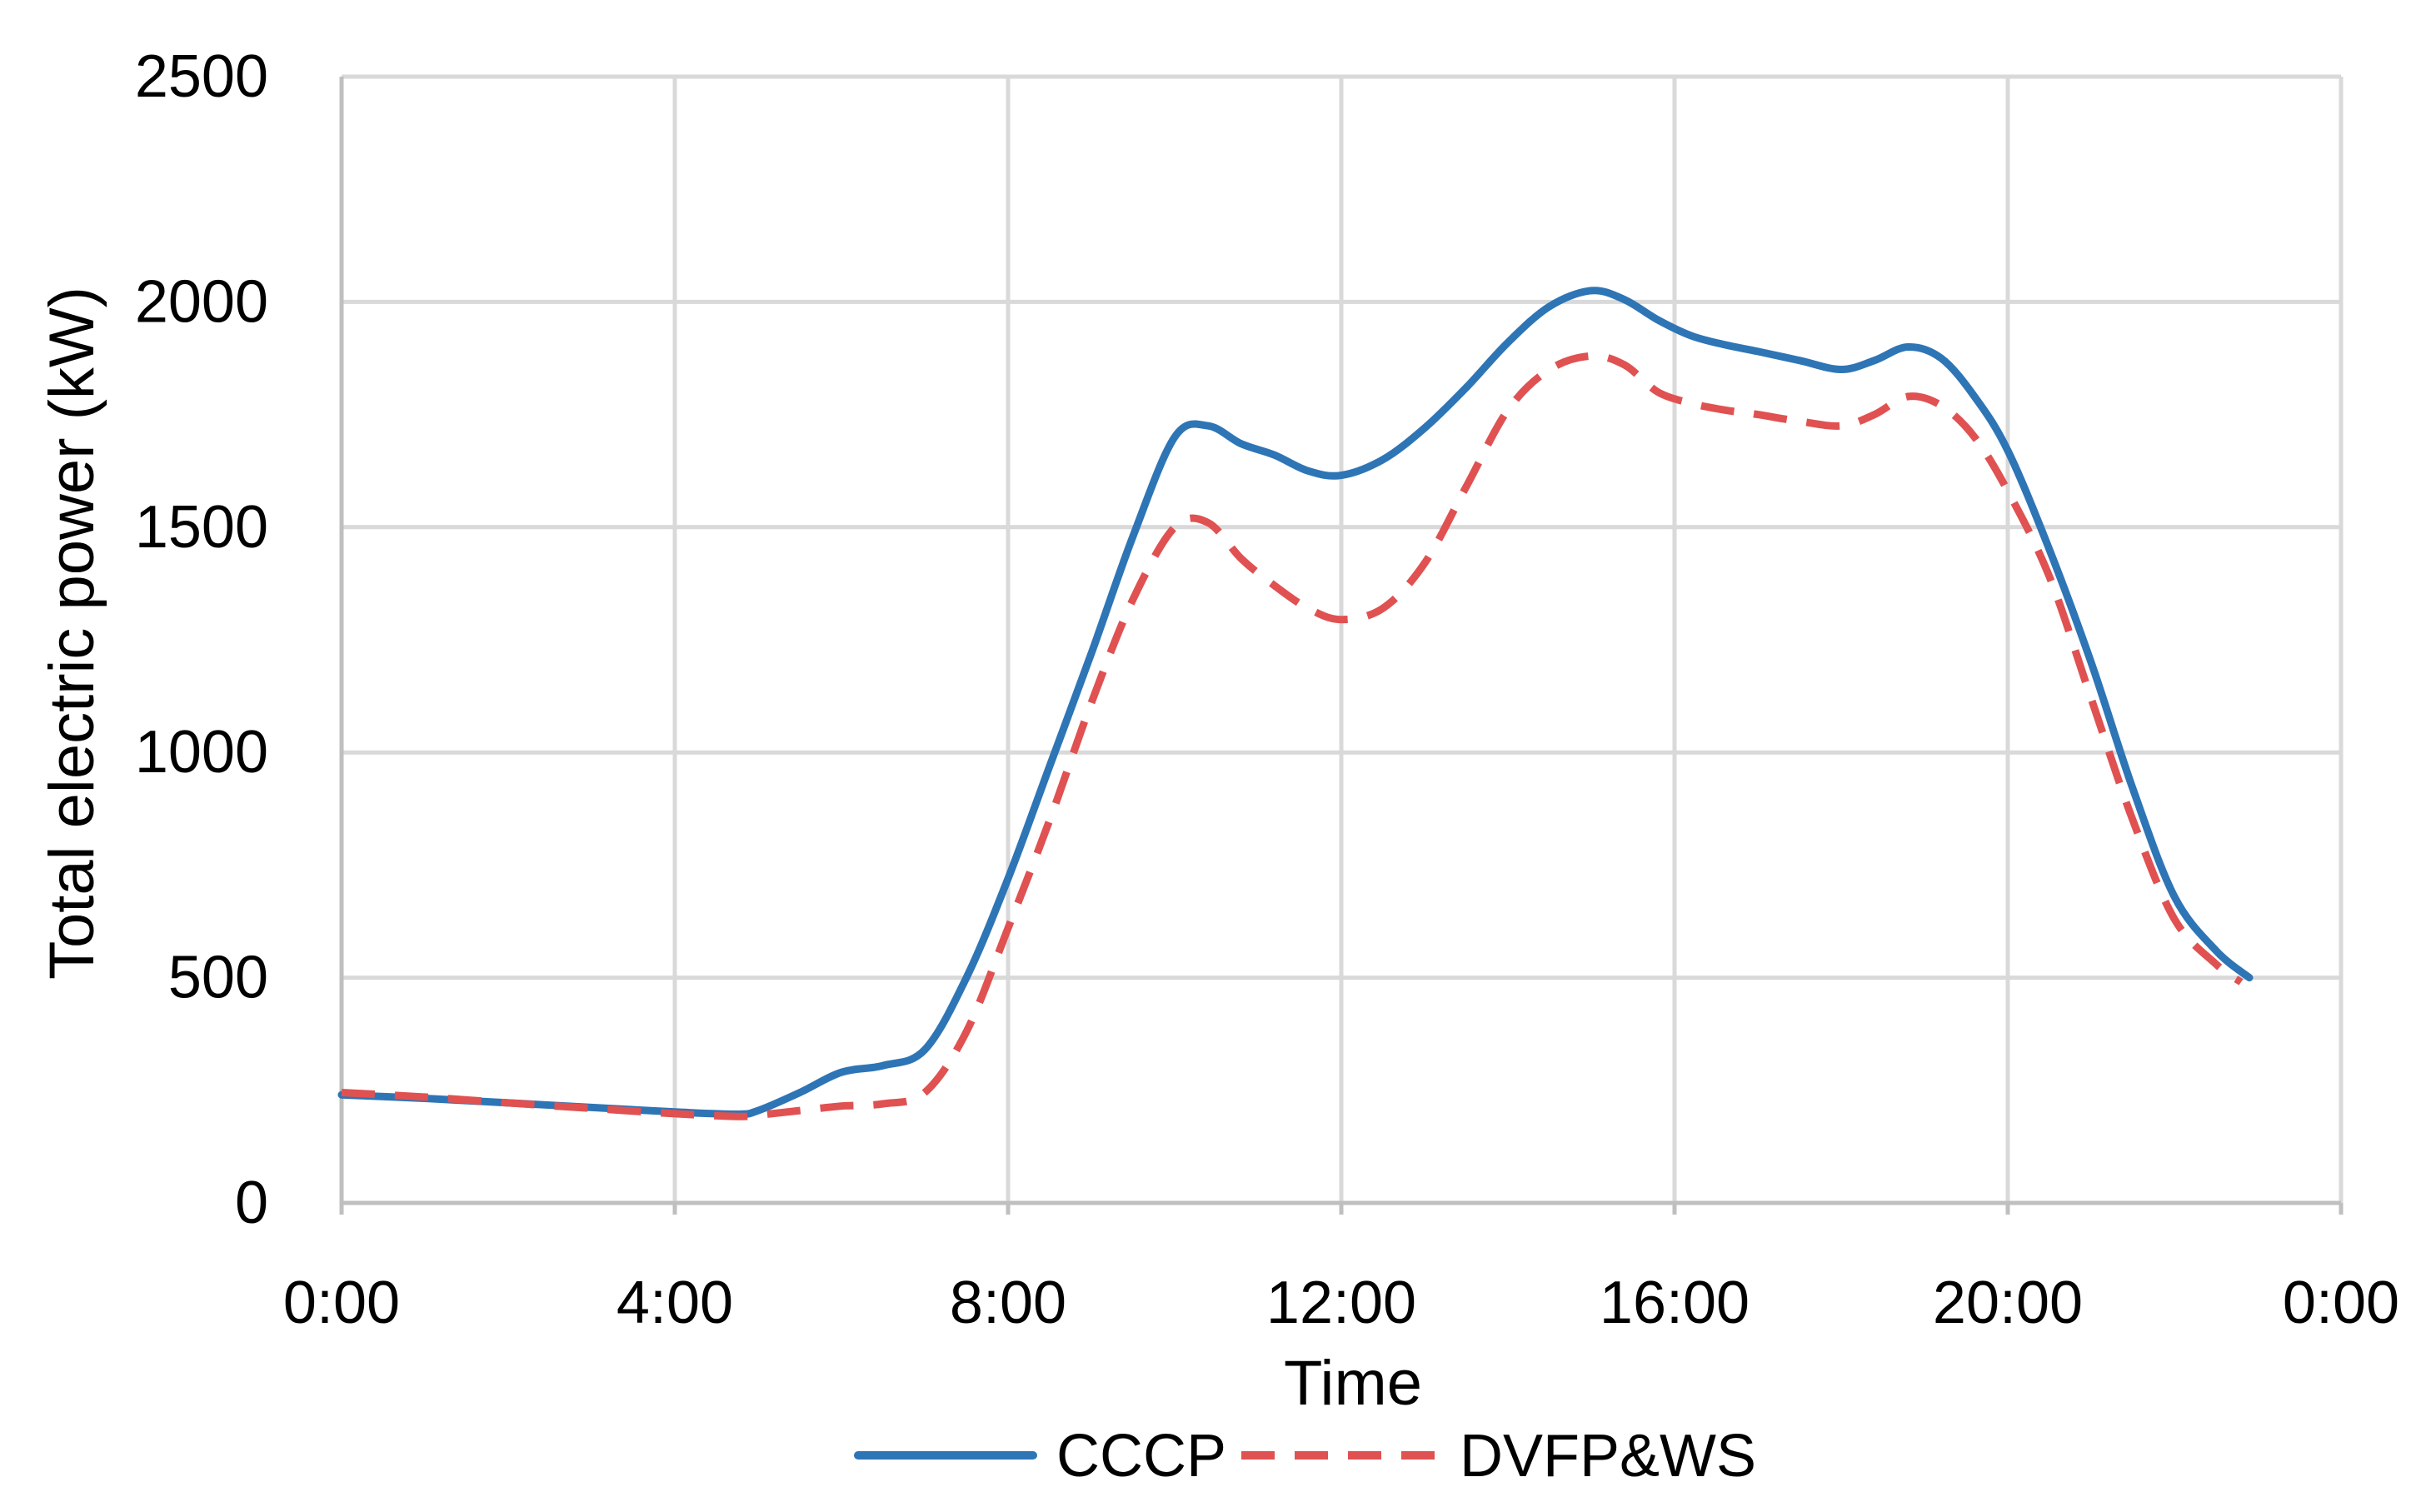  I want to click on y-tick-label: 2500, so click(201, 76).